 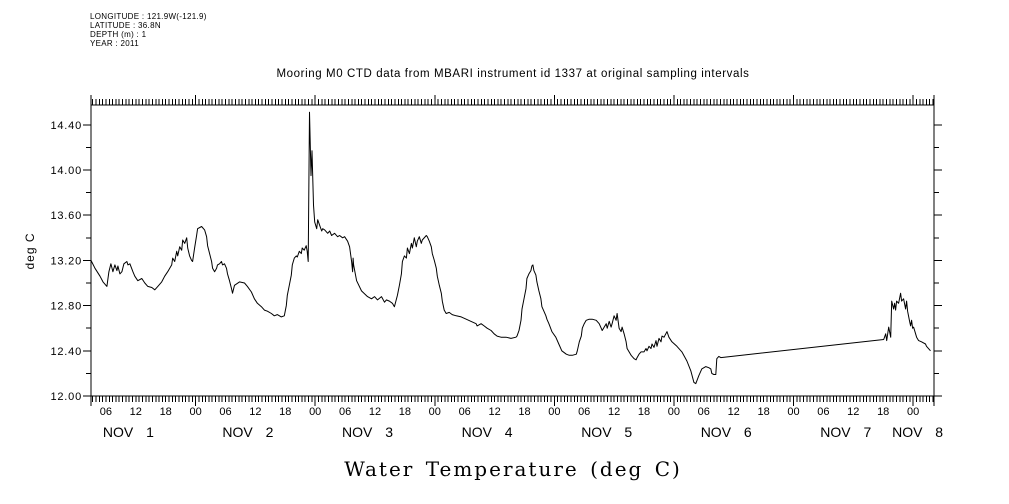 What do you see at coordinates (523, 432) in the screenshot?
I see `day-labels: NOV 1 NOV 2 NOV 3 NOV 4 NOV 5 NOV 6 NOV 7 NOV 8` at bounding box center [523, 432].